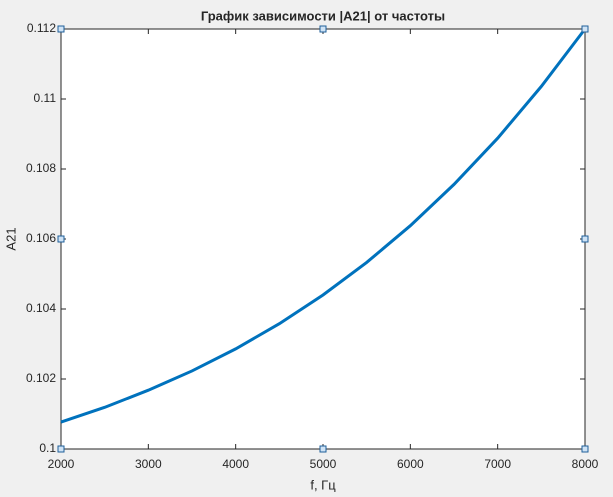 This screenshot has width=613, height=497. Describe the element at coordinates (61, 464) in the screenshot. I see `x-tick-label: 2000` at that location.